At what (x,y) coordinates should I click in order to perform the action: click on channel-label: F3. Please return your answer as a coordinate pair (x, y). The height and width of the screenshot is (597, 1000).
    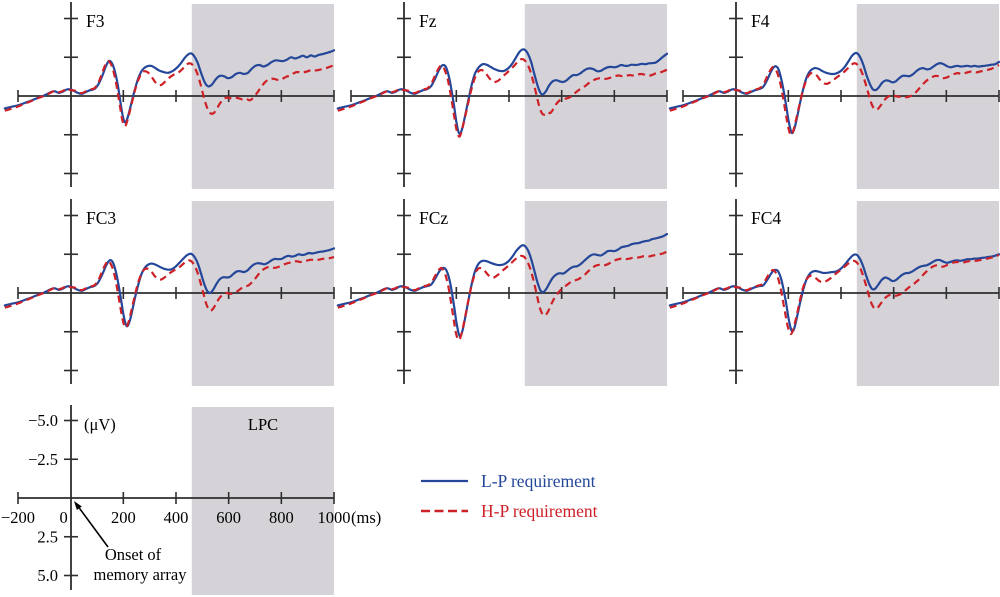
    Looking at the image, I should click on (95, 21).